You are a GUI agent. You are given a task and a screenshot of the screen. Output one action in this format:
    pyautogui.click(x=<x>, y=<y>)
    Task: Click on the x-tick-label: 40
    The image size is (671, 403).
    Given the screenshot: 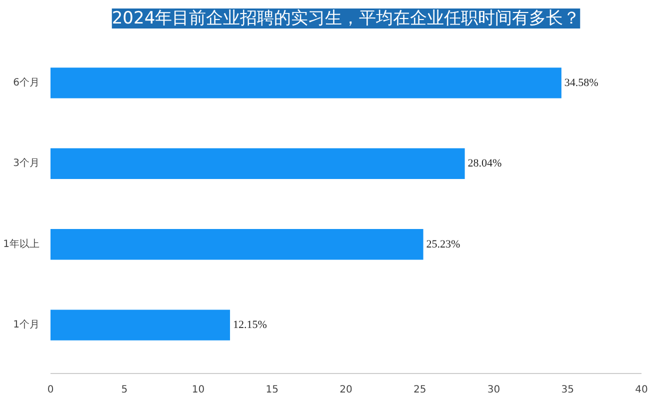 What is the action you would take?
    pyautogui.click(x=641, y=390)
    